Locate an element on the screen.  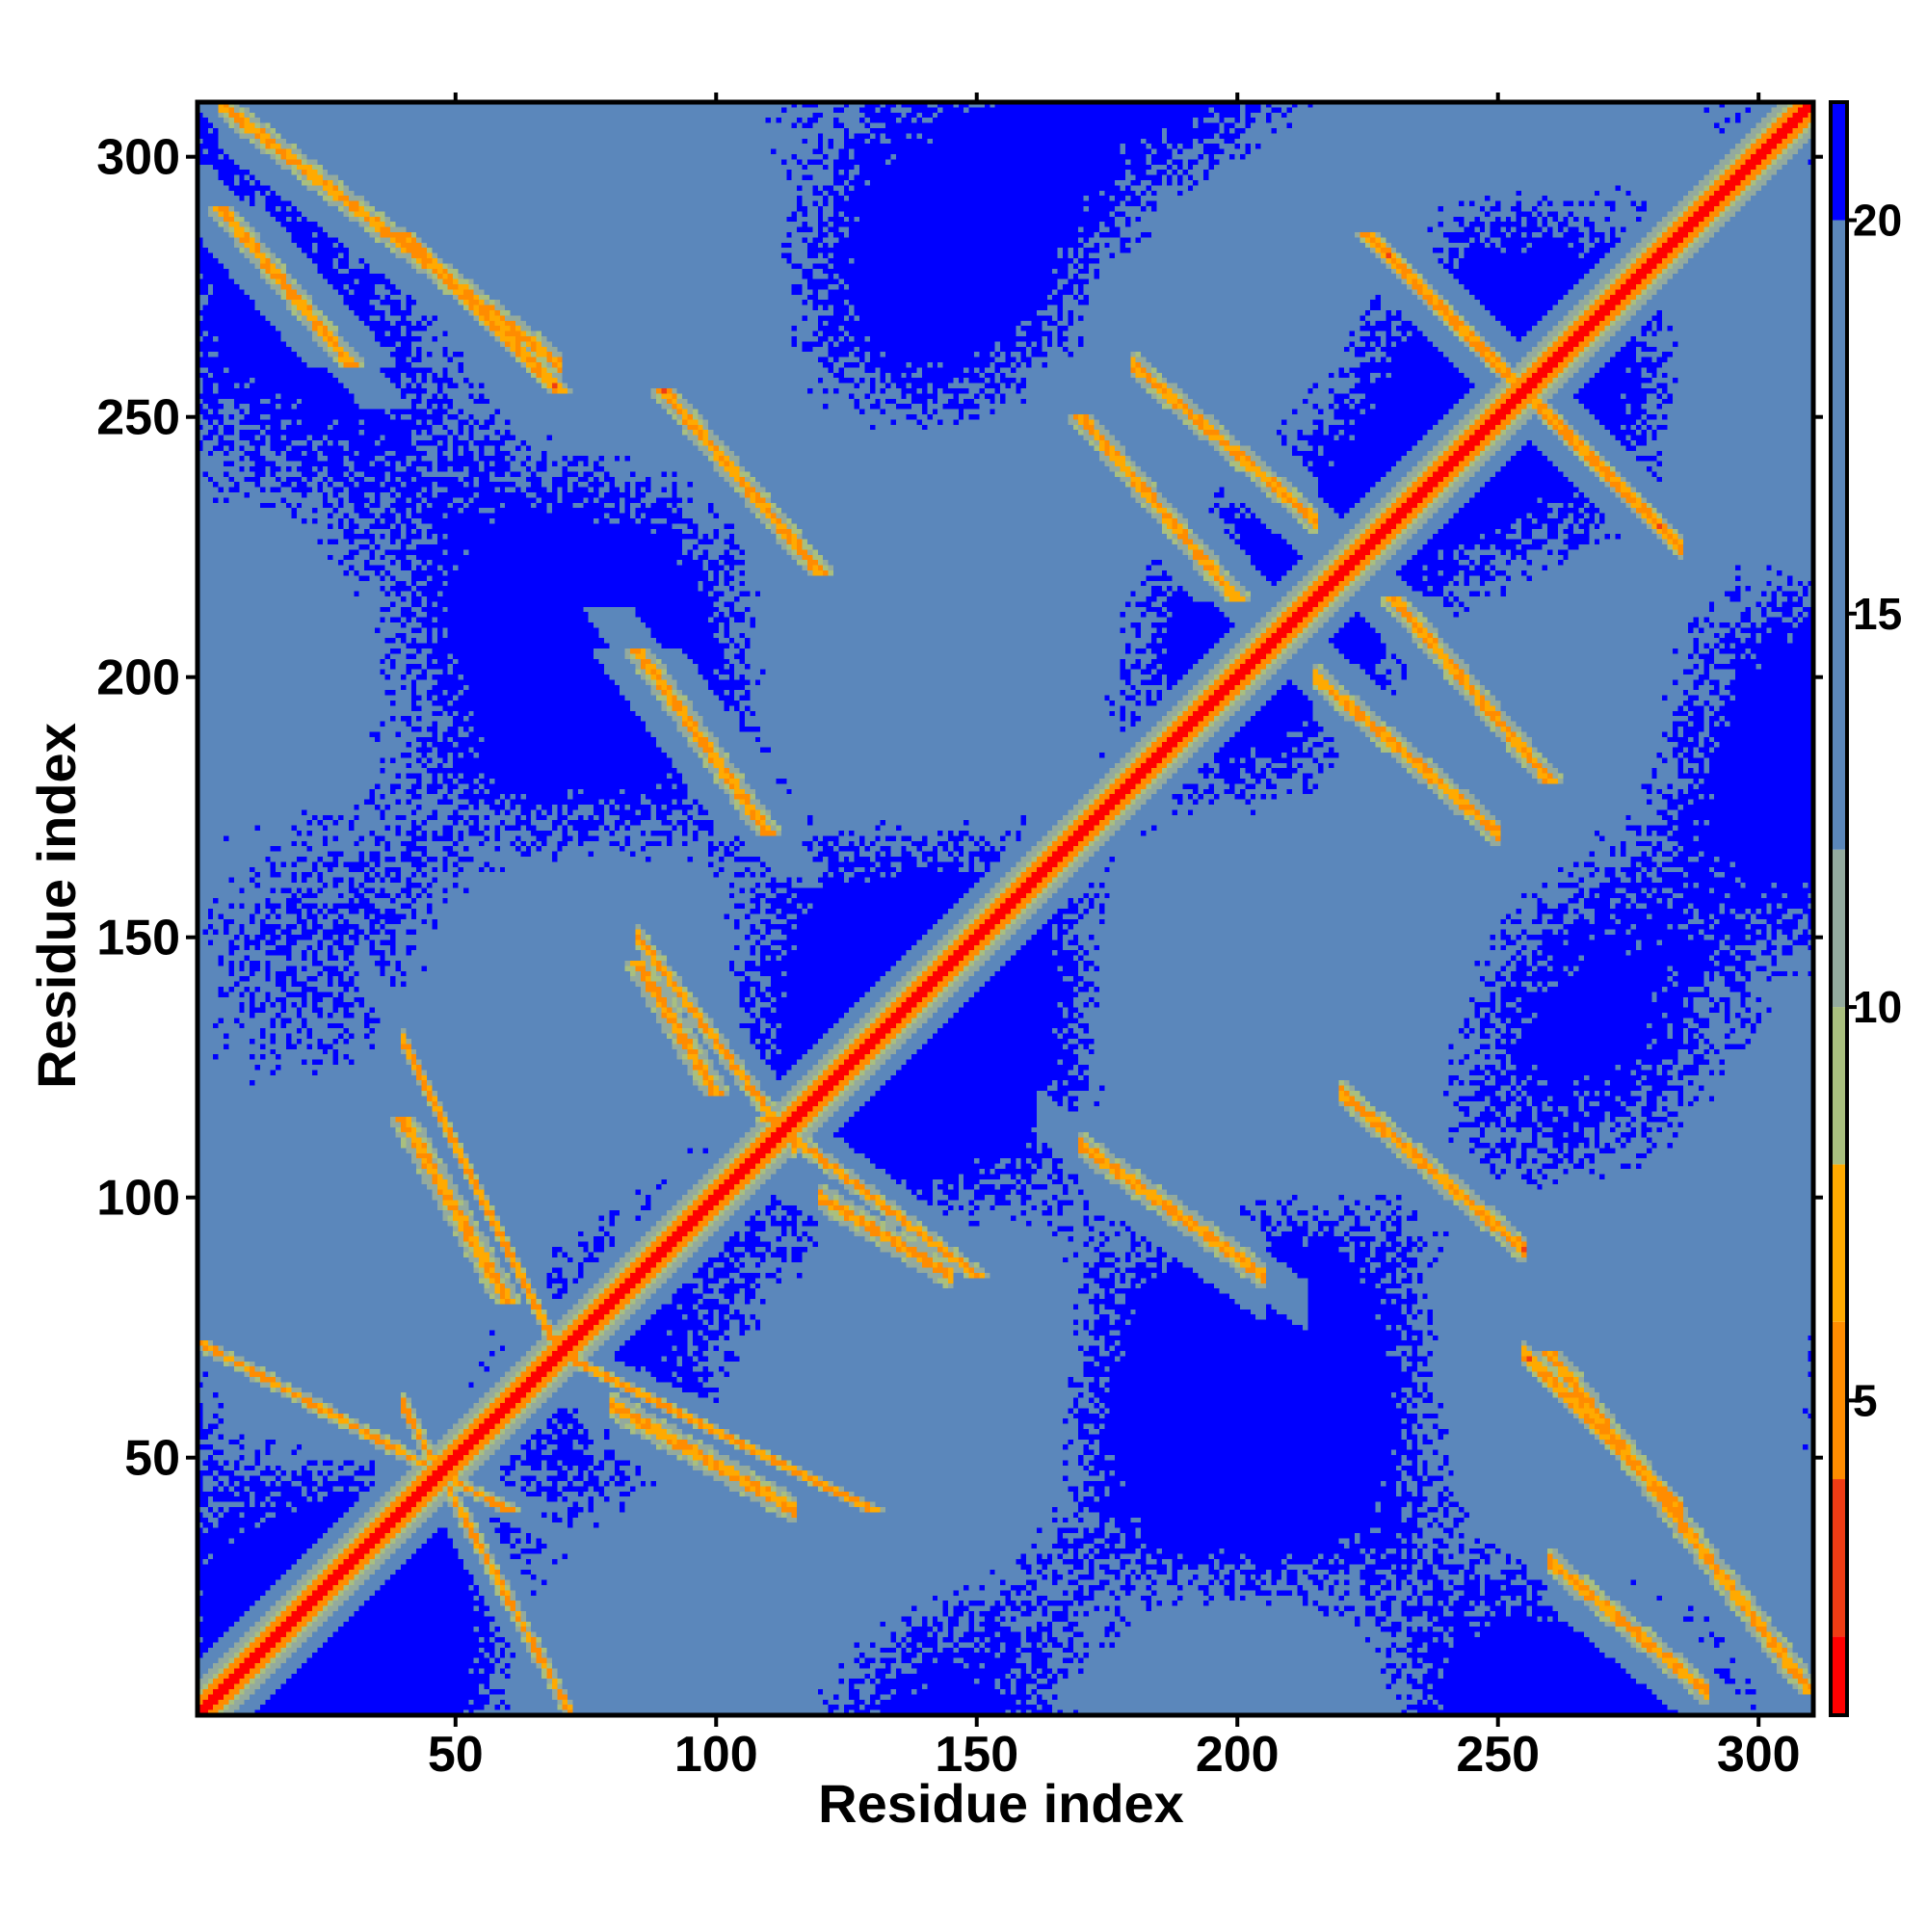
x-tick-label: 100 is located at coordinates (716, 1755).